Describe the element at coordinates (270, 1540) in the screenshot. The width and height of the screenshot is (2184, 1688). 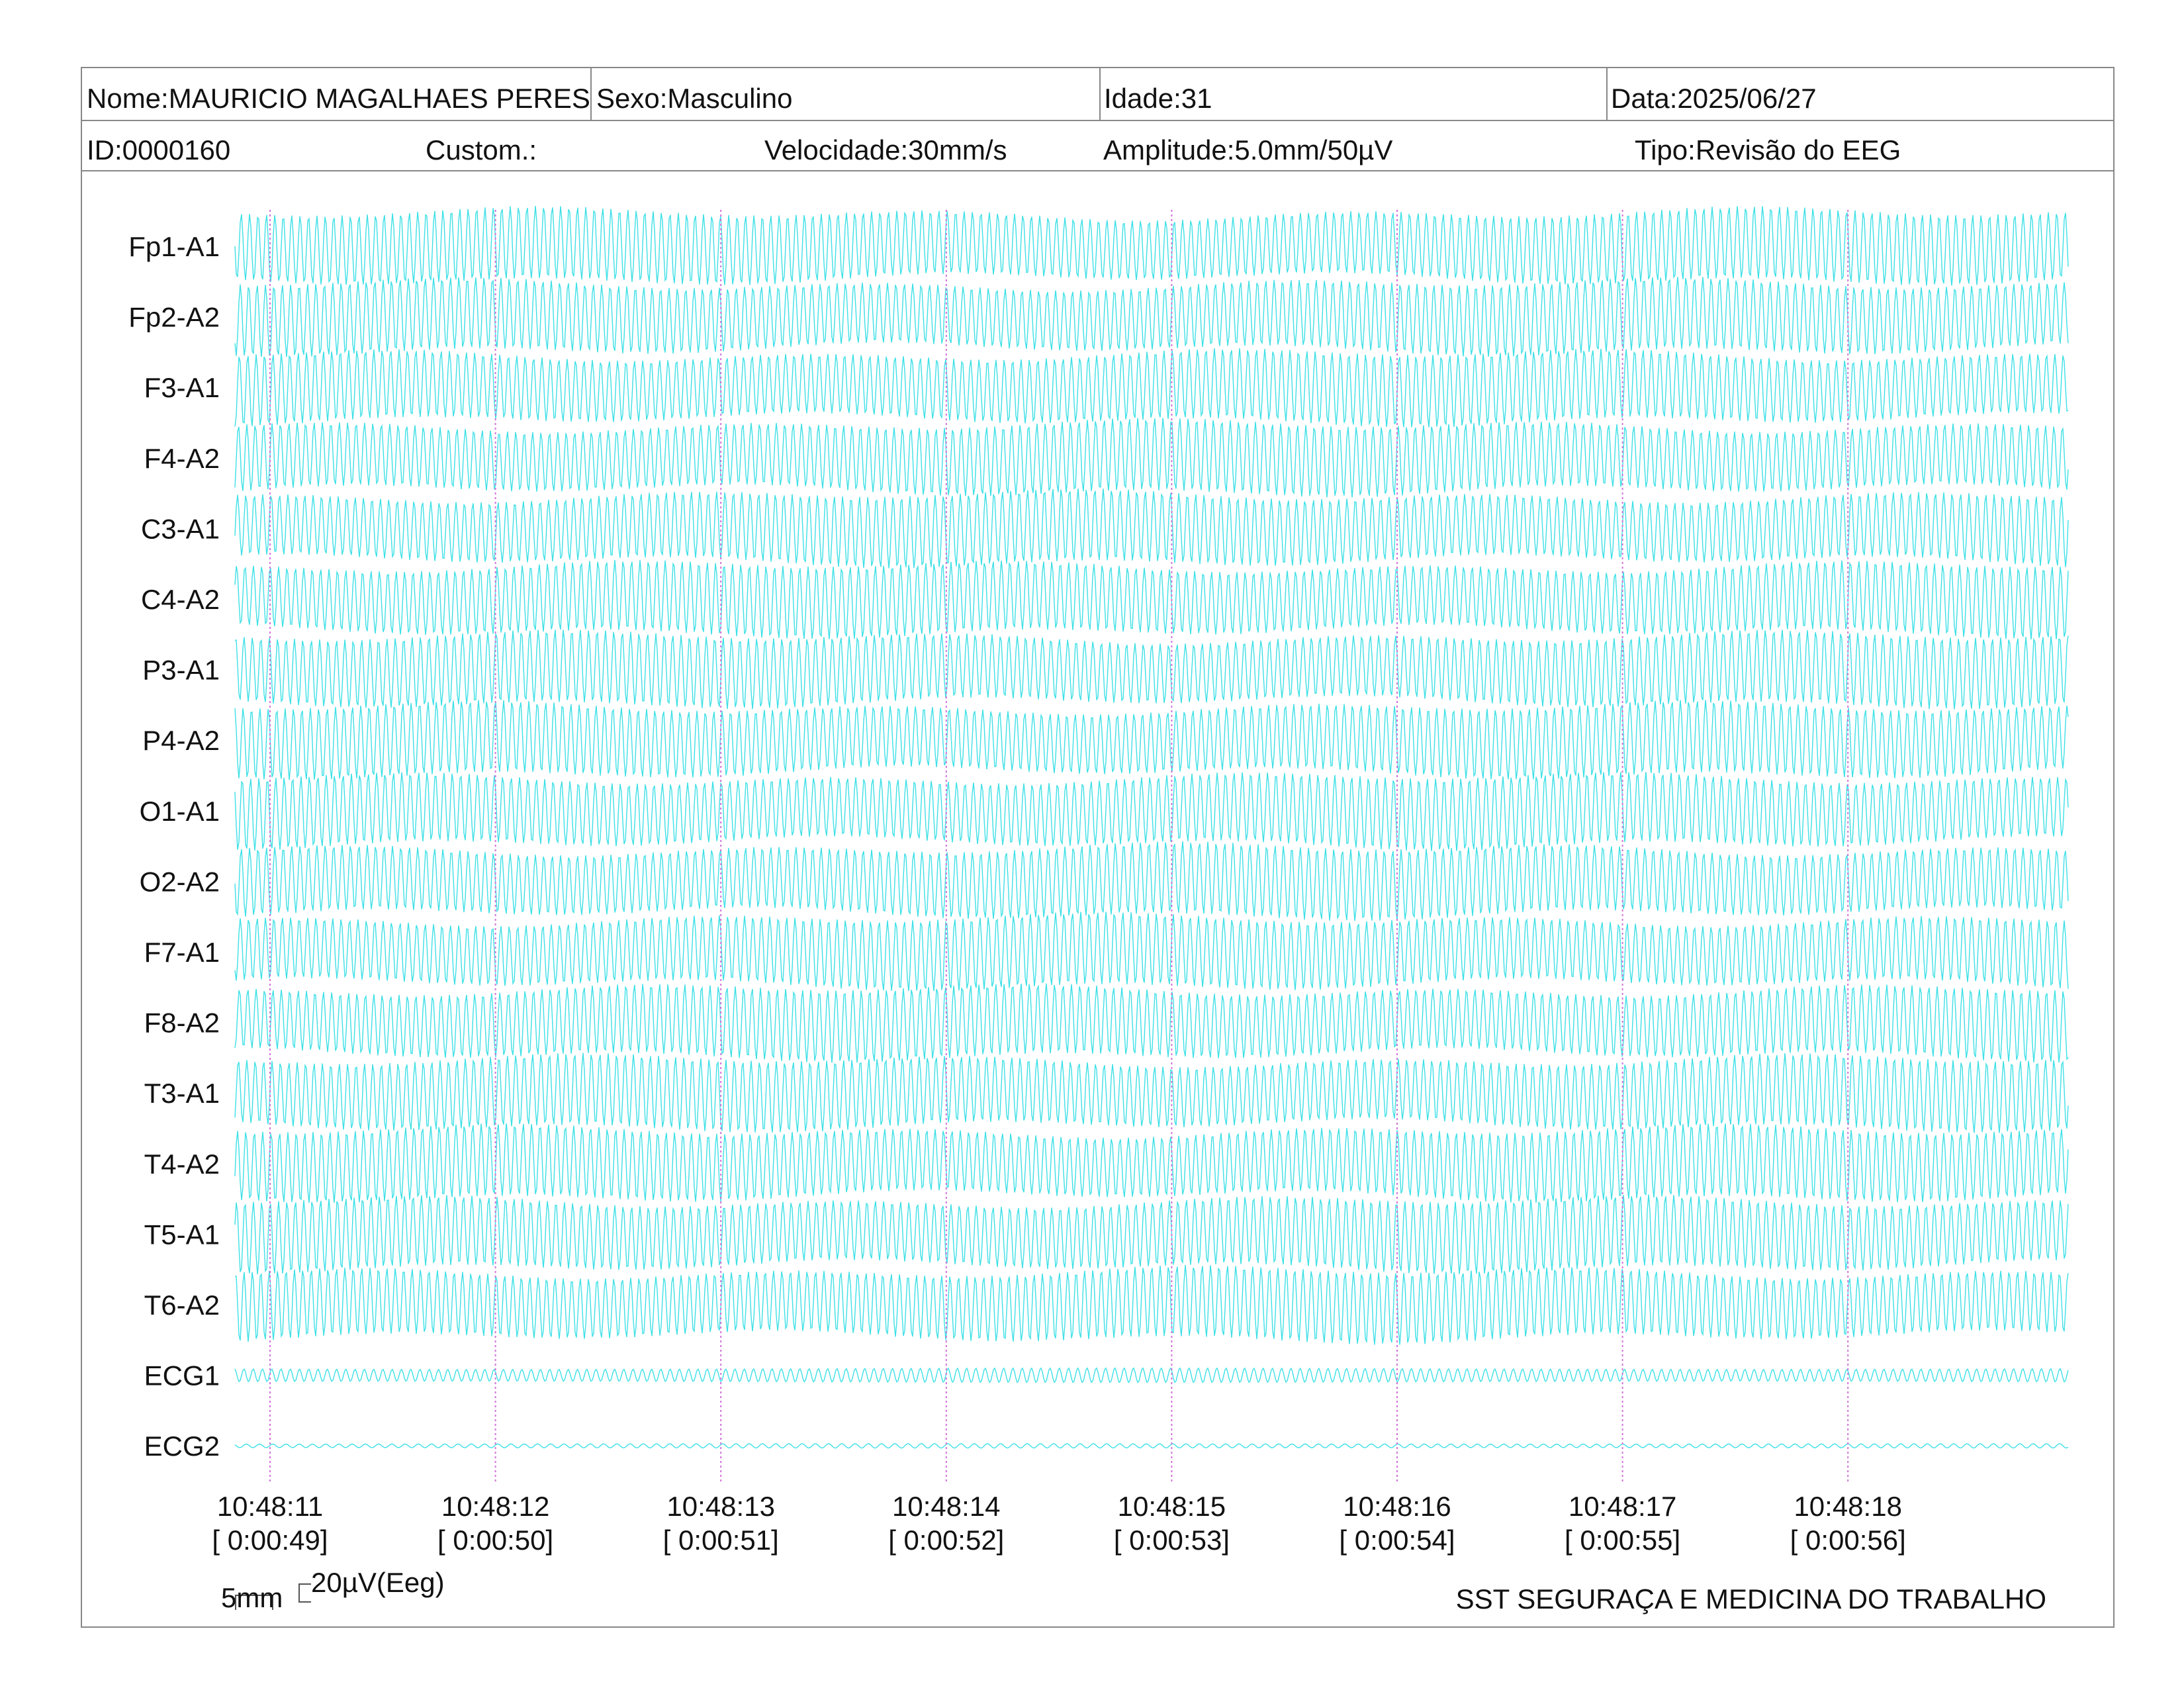
I see `elapsed-label: [ 0:00:49]` at that location.